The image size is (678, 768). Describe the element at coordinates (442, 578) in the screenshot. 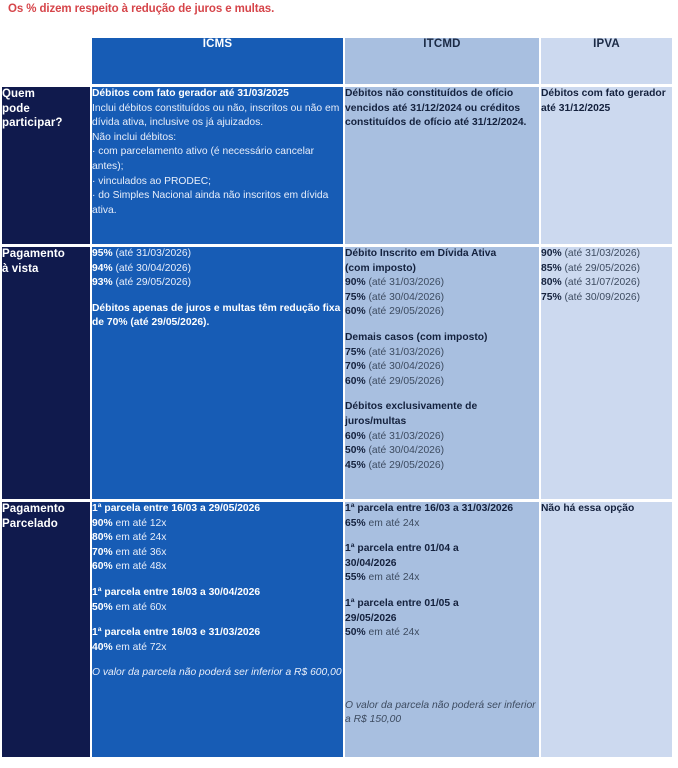

I see `rate-line: 55% em até 24x` at that location.